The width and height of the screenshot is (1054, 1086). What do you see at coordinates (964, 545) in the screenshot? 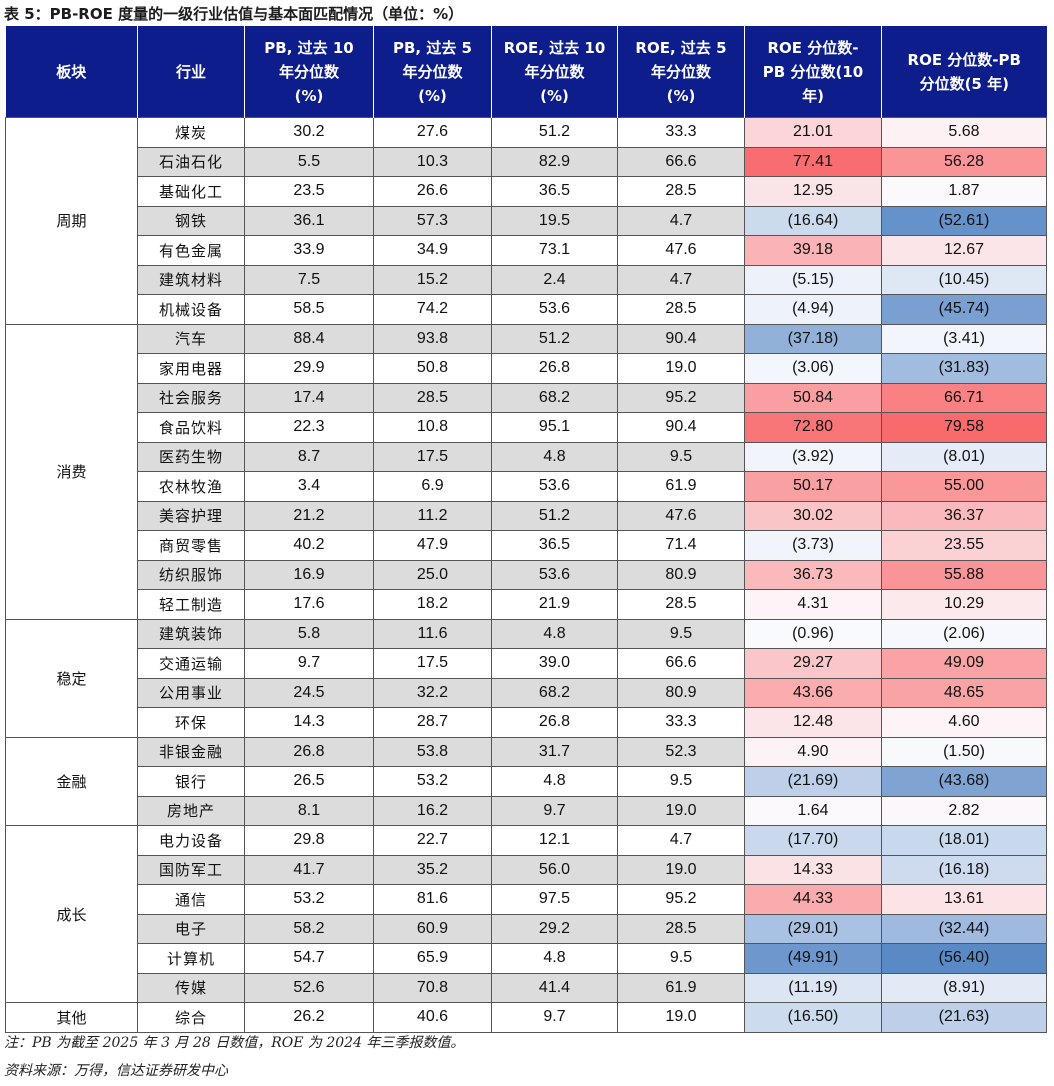
I see `value-cell-d5: 23.55` at bounding box center [964, 545].